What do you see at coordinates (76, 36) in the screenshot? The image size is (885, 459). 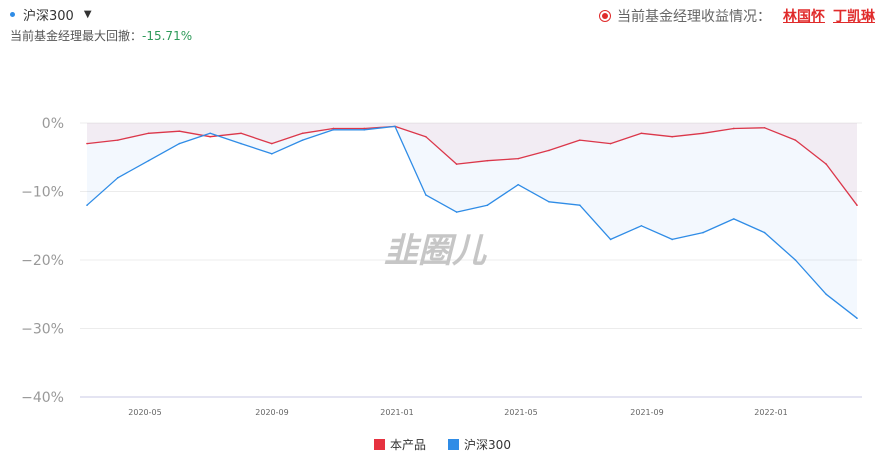 I see `drawdown-label: 当前基金经理最大回撤：` at bounding box center [76, 36].